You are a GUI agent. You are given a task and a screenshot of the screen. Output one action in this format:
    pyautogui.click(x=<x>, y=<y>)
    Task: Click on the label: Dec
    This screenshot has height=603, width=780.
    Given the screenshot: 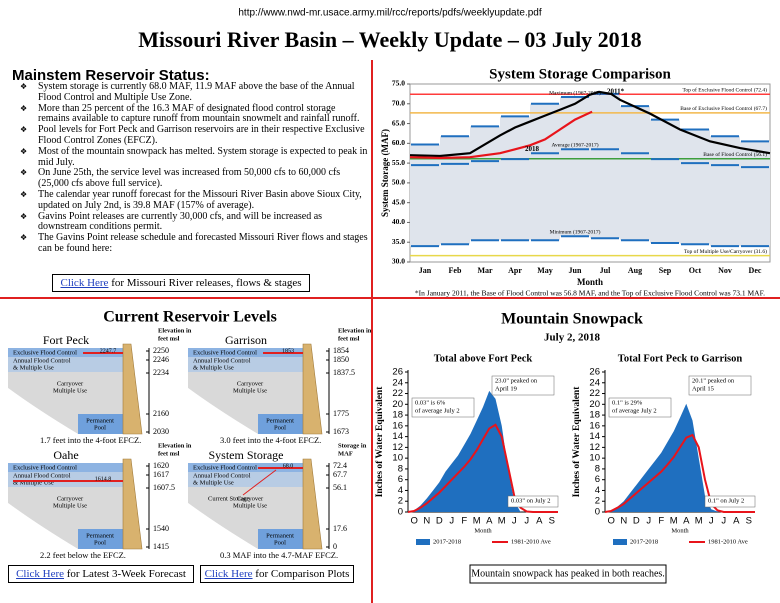 What is the action you would take?
    pyautogui.click(x=755, y=270)
    